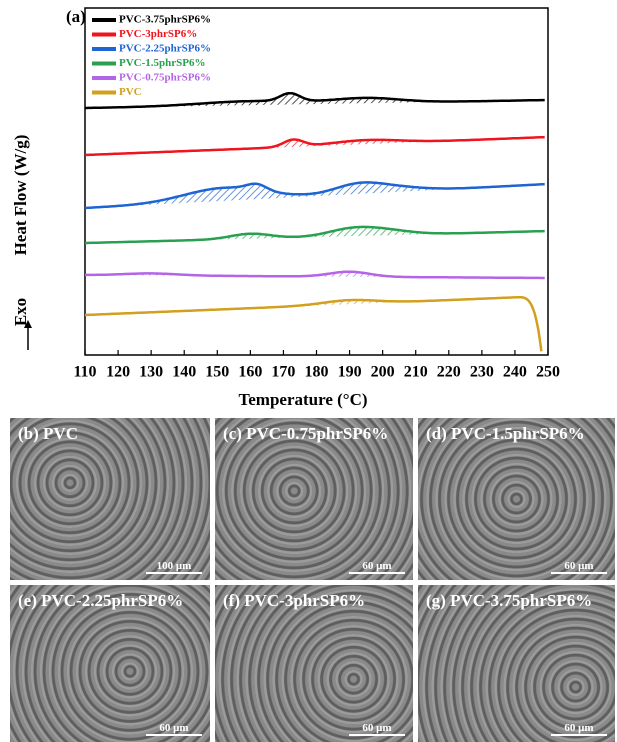  What do you see at coordinates (174, 567) in the screenshot?
I see `scale-bar: 100 μm` at bounding box center [174, 567].